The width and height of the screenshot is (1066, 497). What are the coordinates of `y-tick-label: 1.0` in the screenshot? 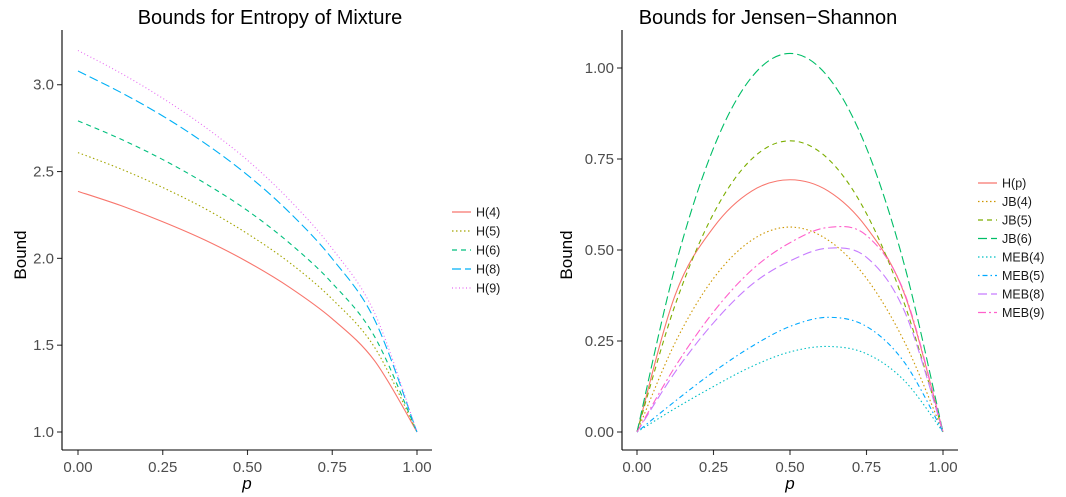 It's located at (43, 432).